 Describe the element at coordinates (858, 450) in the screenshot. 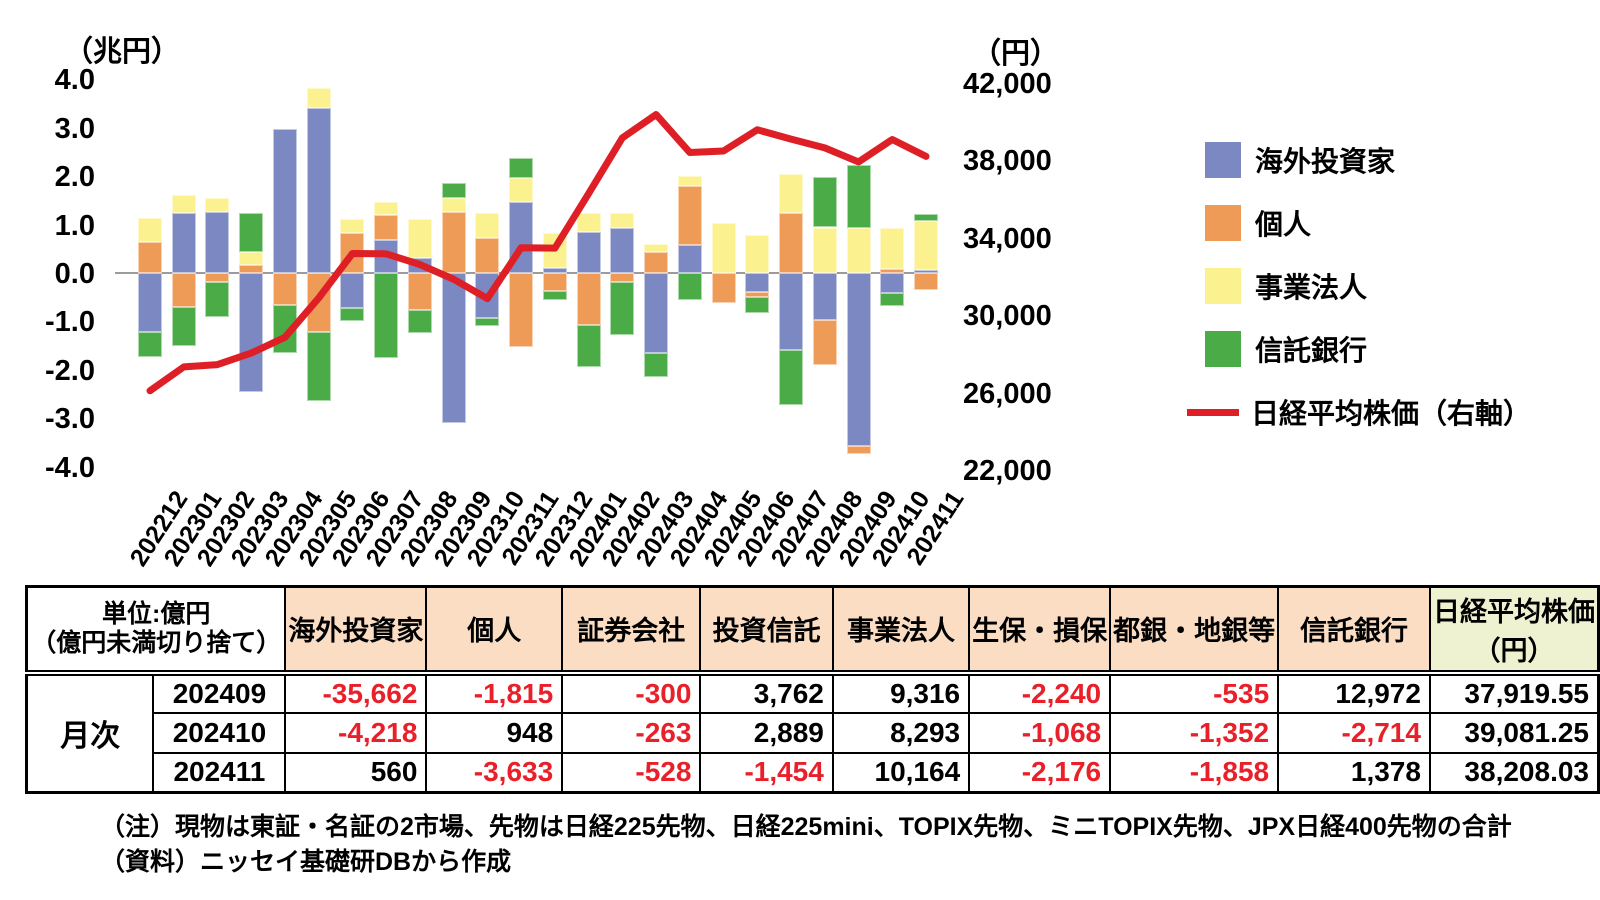

I see `bar-segment-個人-202409` at that location.